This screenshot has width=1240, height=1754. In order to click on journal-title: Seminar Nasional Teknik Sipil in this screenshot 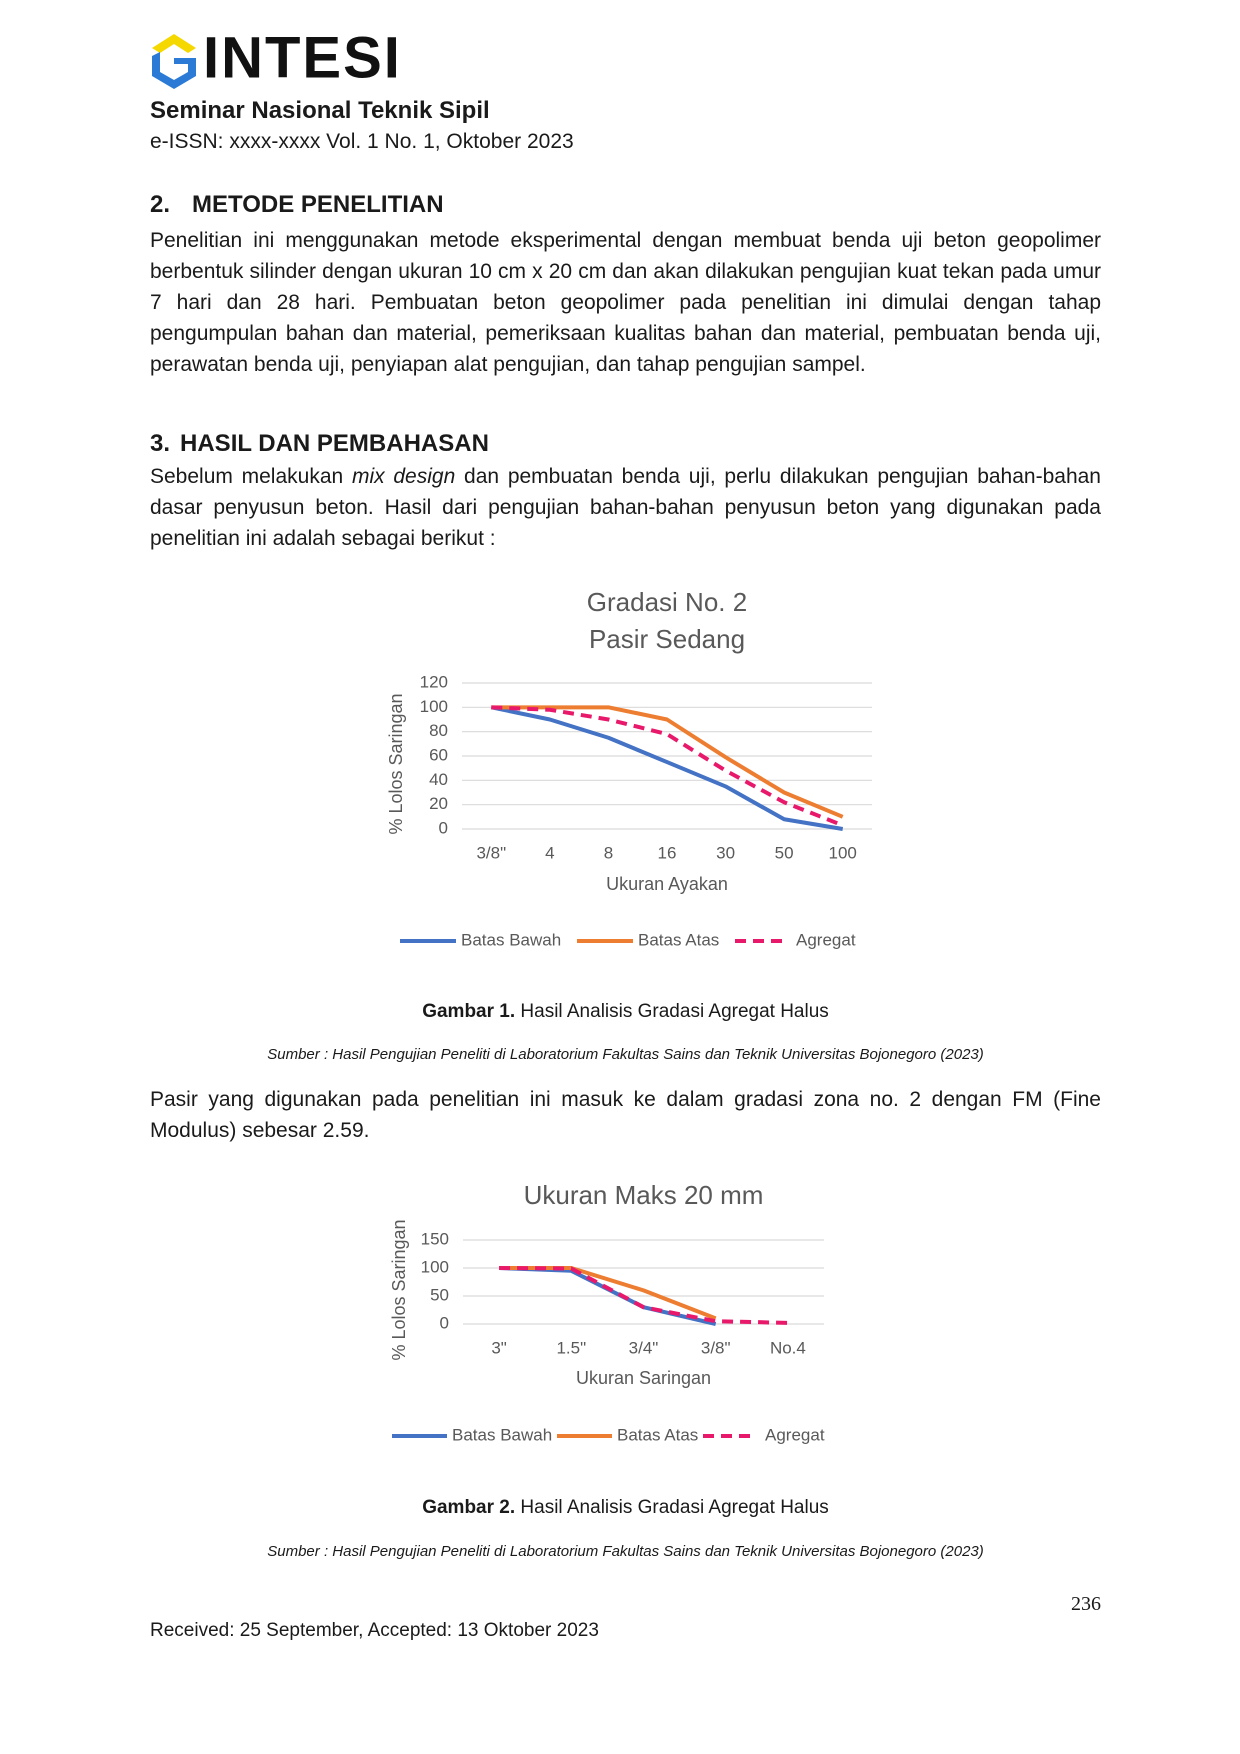, I will do `click(320, 110)`.